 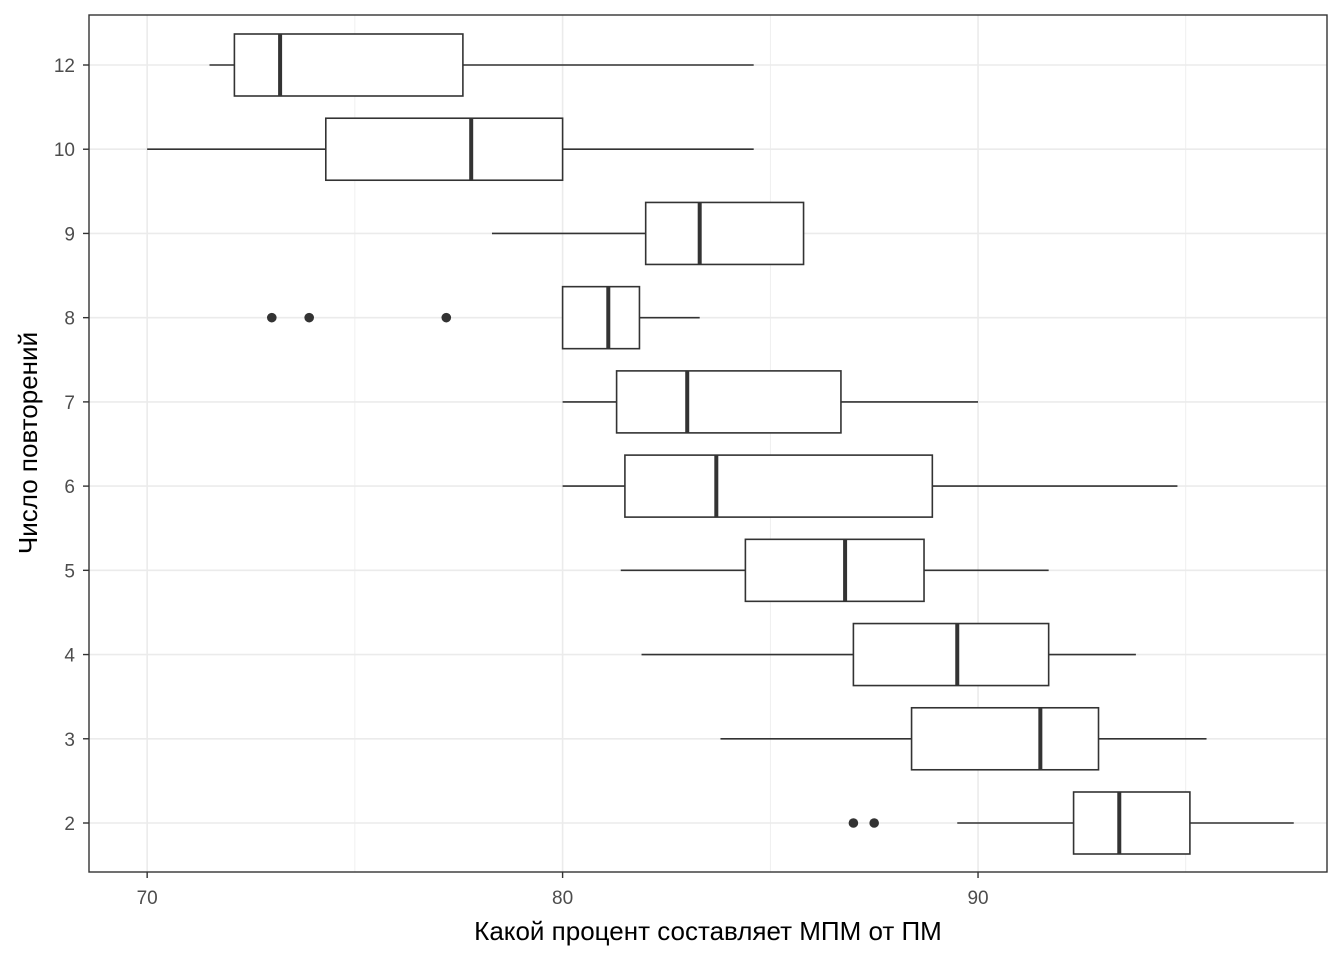 What do you see at coordinates (69, 824) in the screenshot?
I see `y-tick-label: 2` at bounding box center [69, 824].